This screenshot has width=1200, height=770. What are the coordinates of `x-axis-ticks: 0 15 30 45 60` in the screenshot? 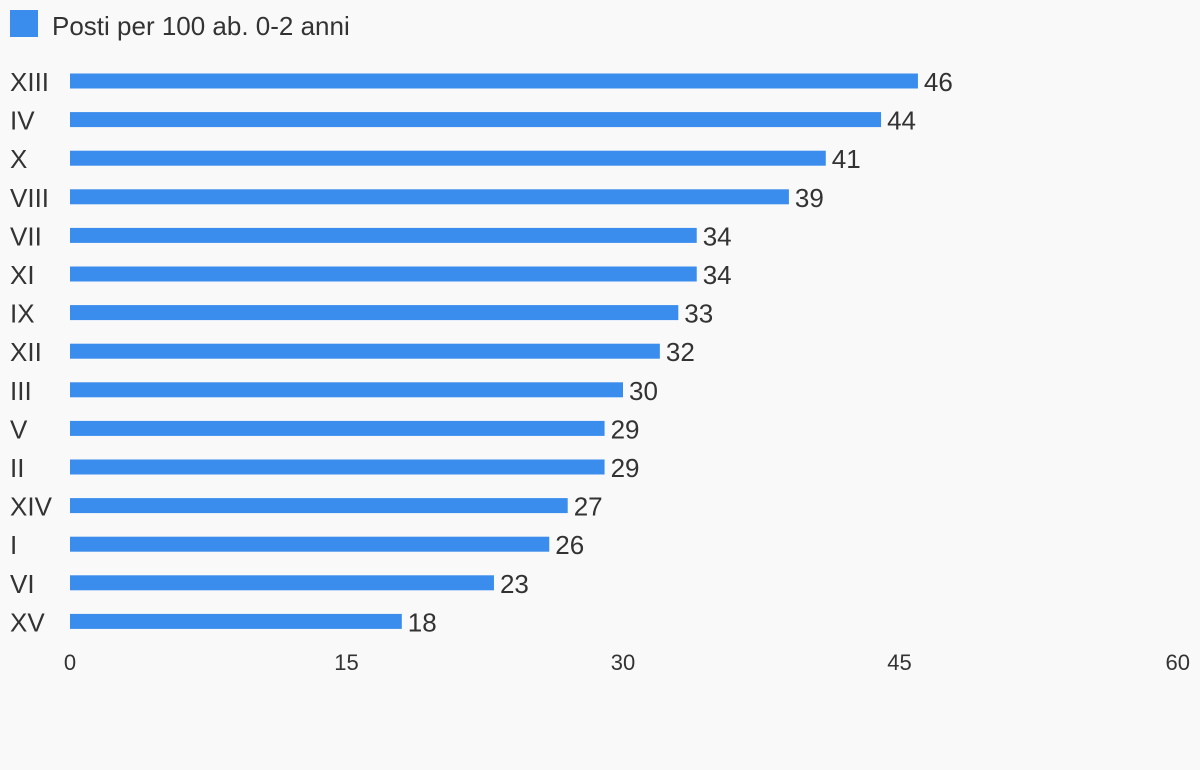 It's located at (627, 662).